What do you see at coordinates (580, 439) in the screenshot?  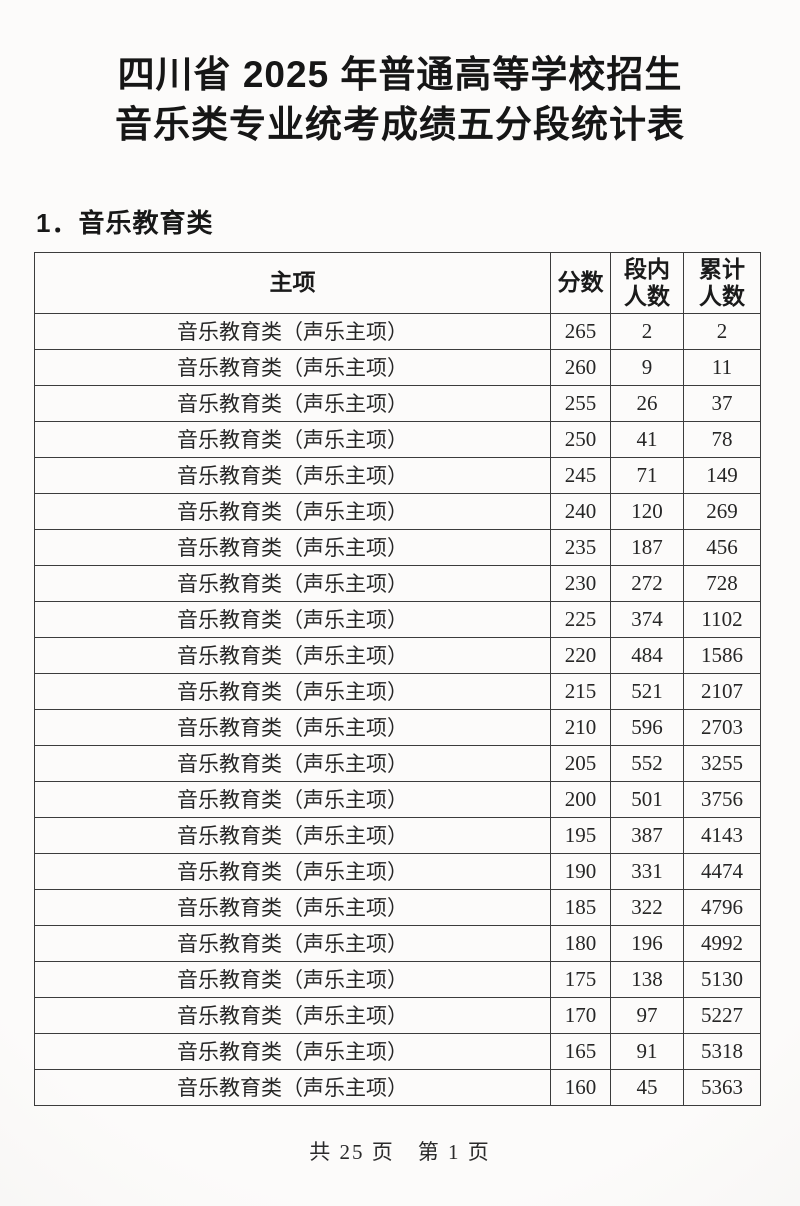 I see `cell-score: 250` at bounding box center [580, 439].